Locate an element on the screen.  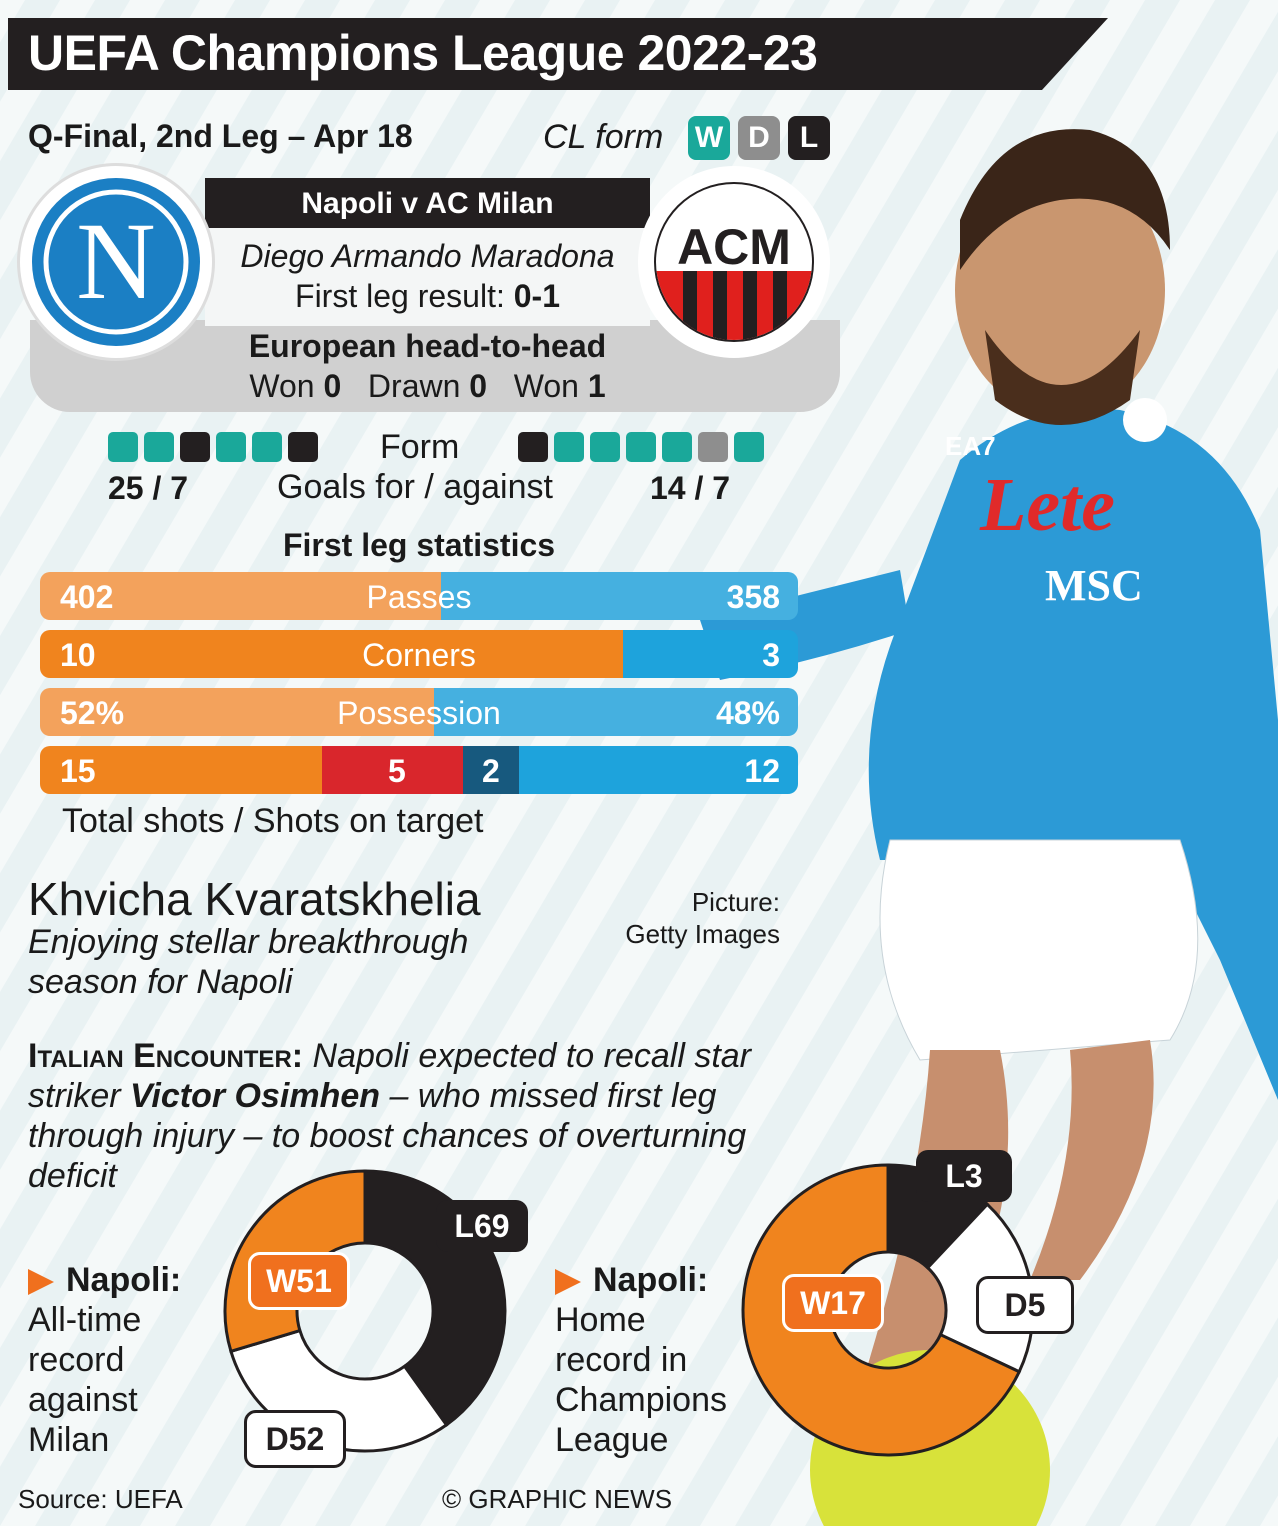
shirt-sponsor: Lete is located at coordinates (1047, 505).